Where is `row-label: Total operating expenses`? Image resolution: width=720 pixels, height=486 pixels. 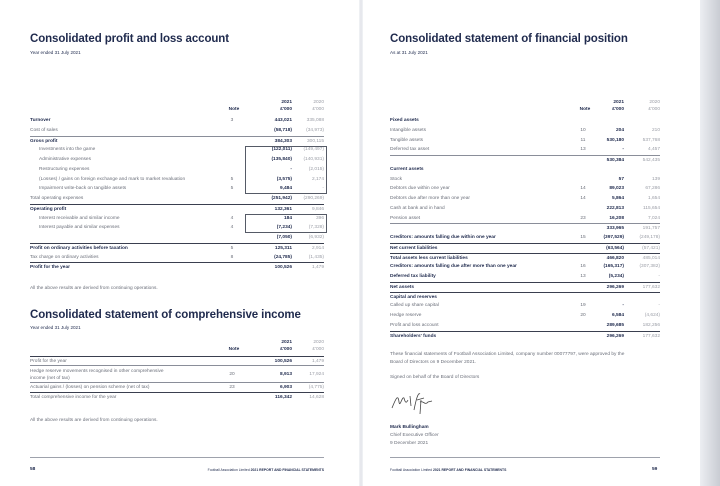 row-label: Total operating expenses is located at coordinates (57, 198).